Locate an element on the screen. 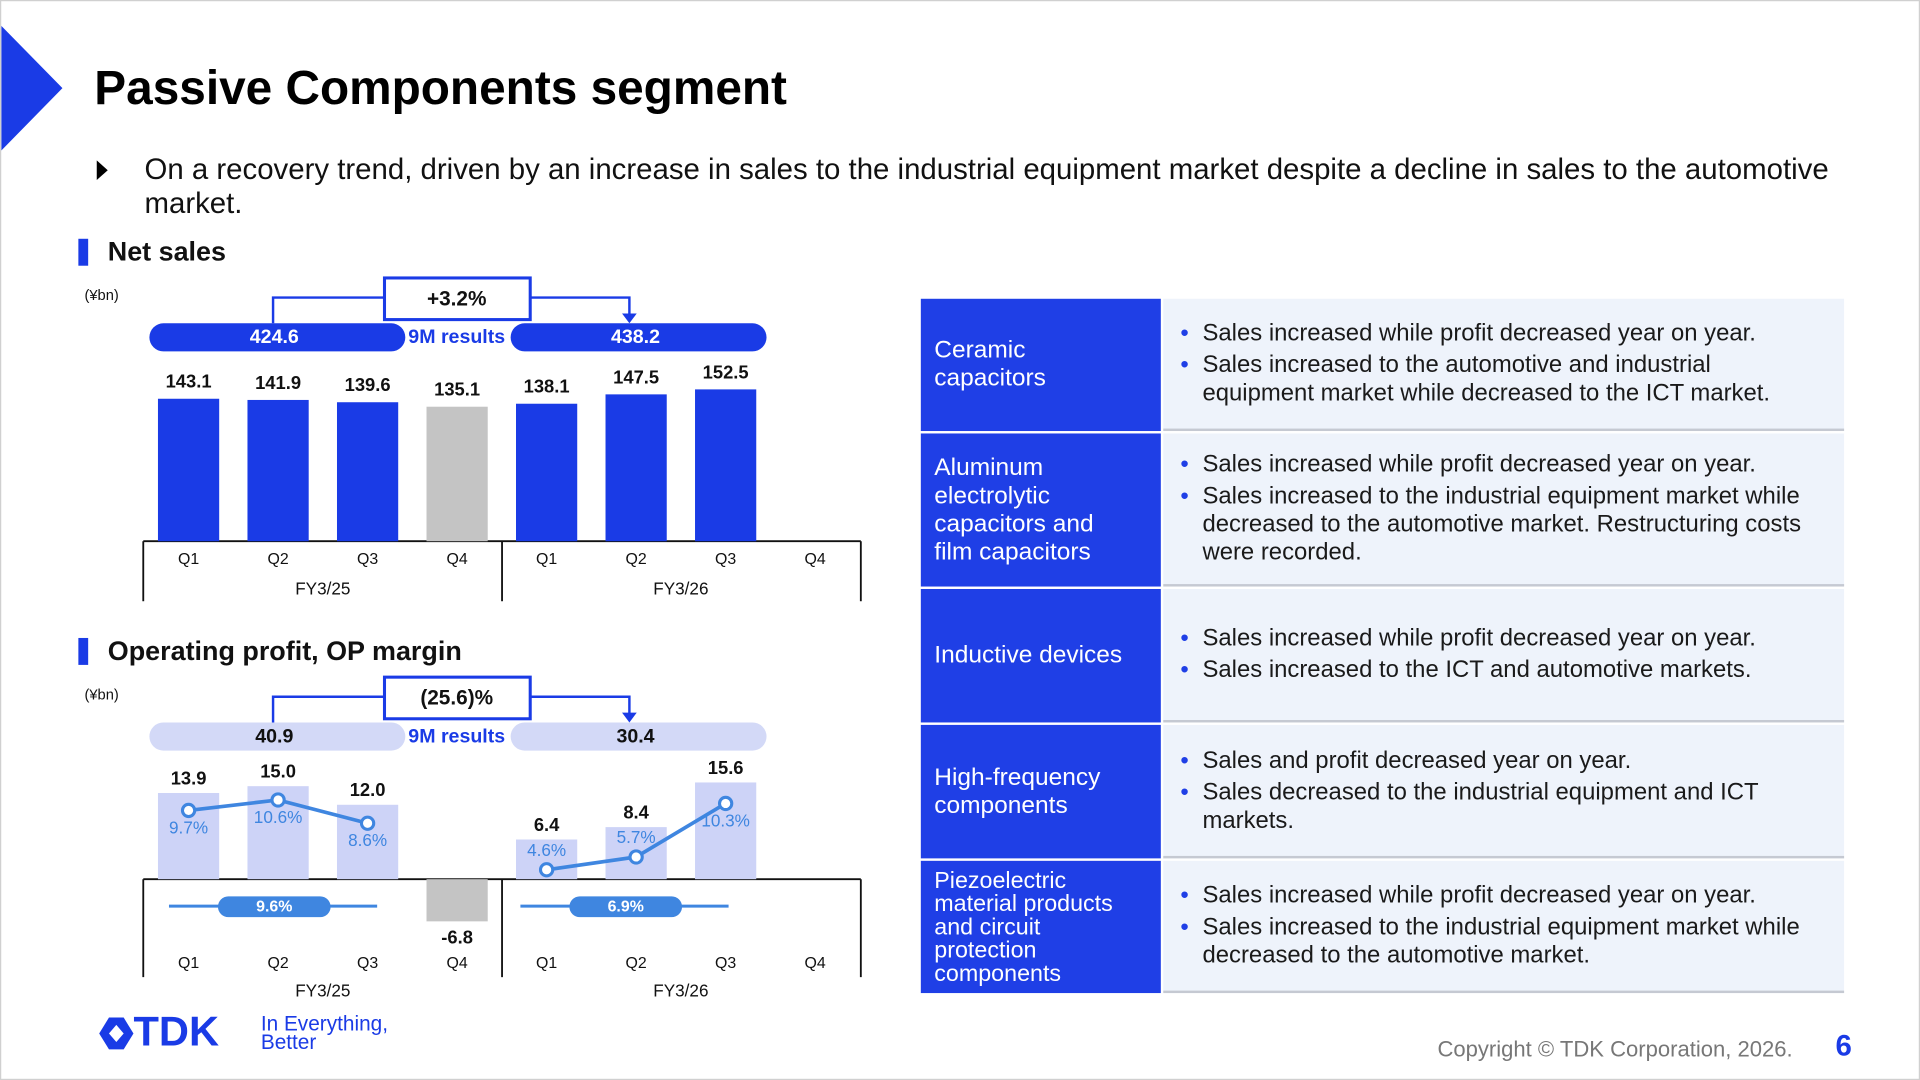 The image size is (1920, 1080). bar-value-label: 135.1 is located at coordinates (457, 389).